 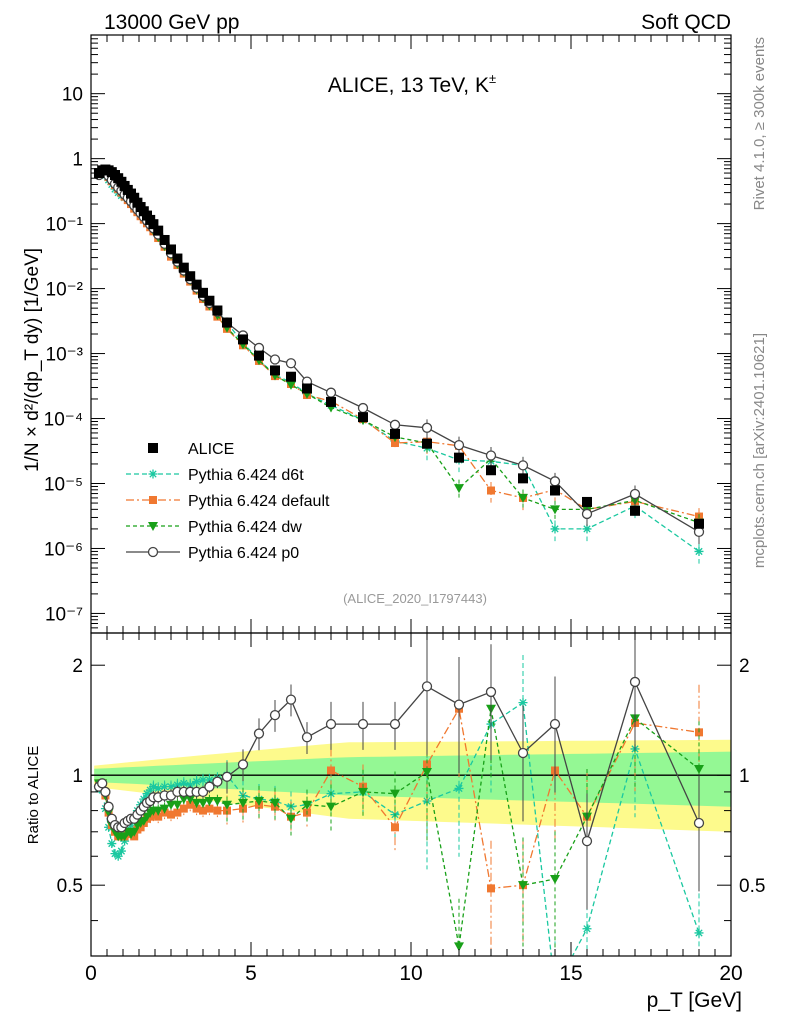 I want to click on legend-item: Pythia 6.424 default, so click(x=228, y=501).